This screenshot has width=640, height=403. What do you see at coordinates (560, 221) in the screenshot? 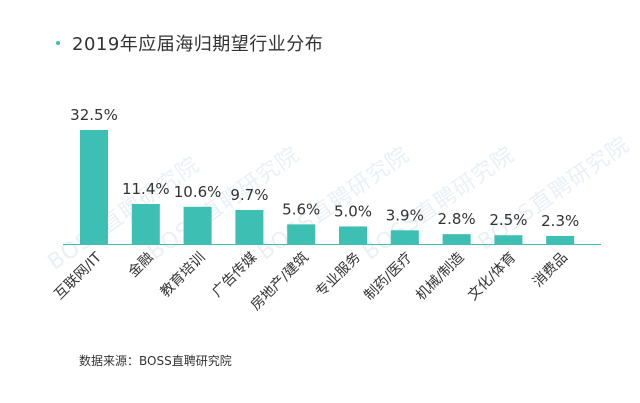
I see `value-label-9: 2.3%` at bounding box center [560, 221].